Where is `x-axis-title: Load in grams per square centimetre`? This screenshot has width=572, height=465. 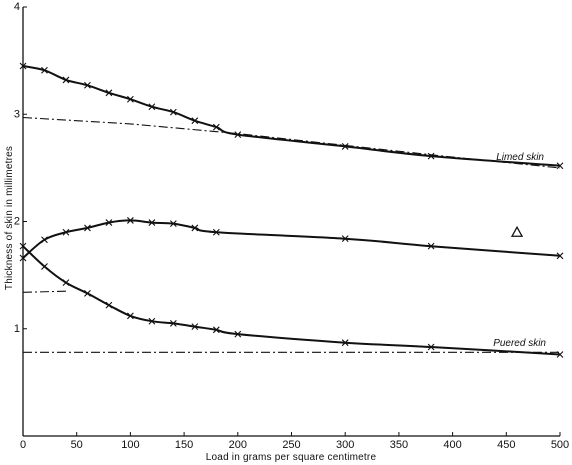
x-axis-title: Load in grams per square centimetre is located at coordinates (291, 457).